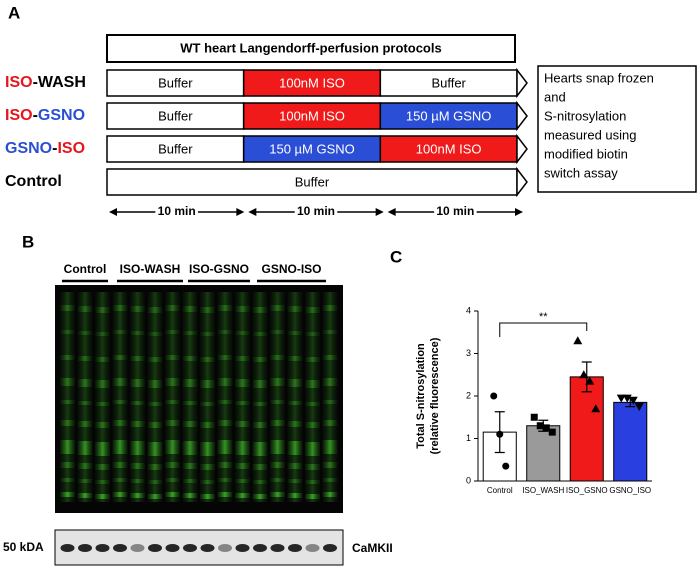 The image size is (700, 573). I want to click on row-label-part: GSNO, so click(61, 115).